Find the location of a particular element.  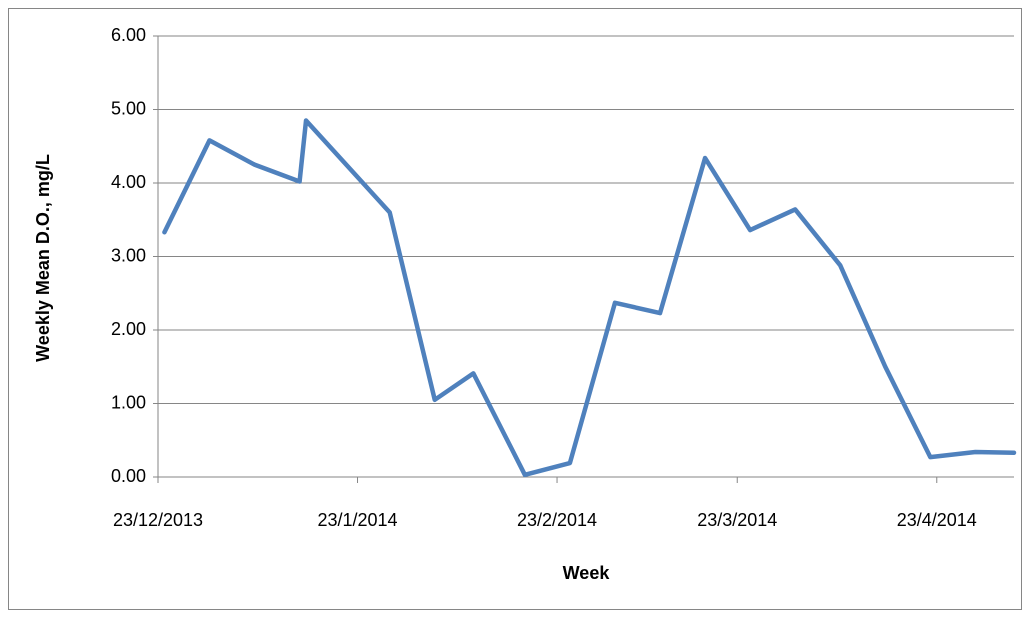

y-tick-label: 6.00 is located at coordinates (128, 35).